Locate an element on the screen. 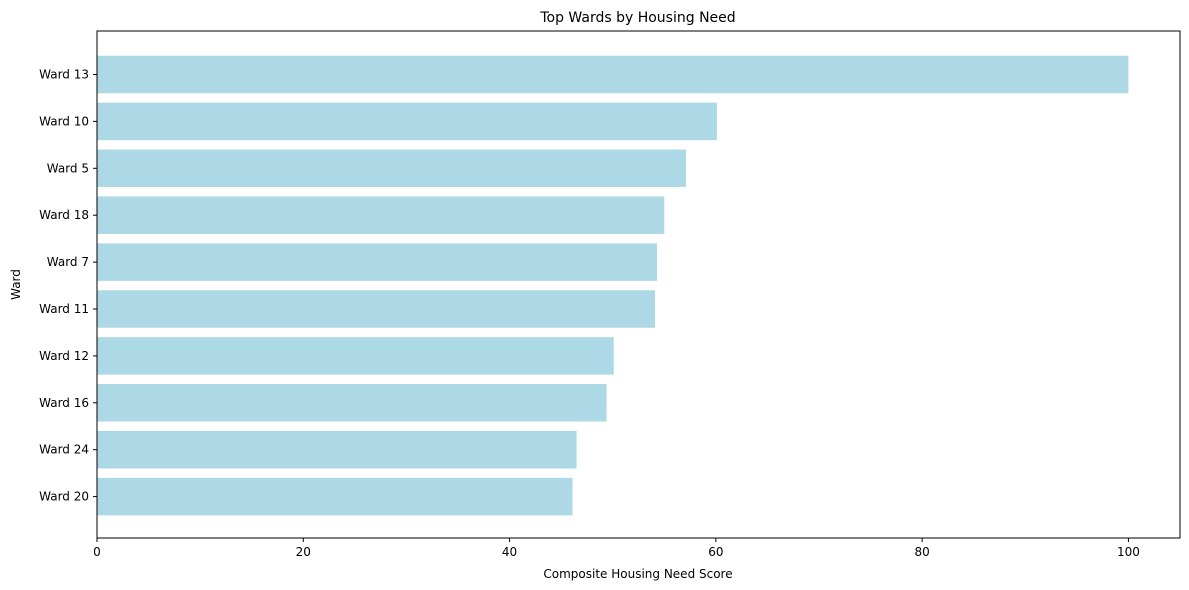  y-axis-label: Ward is located at coordinates (16, 284).